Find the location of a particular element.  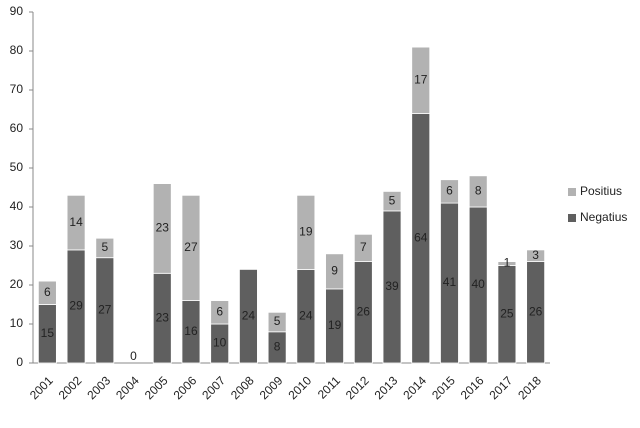

x-tick-label: 2010 is located at coordinates (299, 387).